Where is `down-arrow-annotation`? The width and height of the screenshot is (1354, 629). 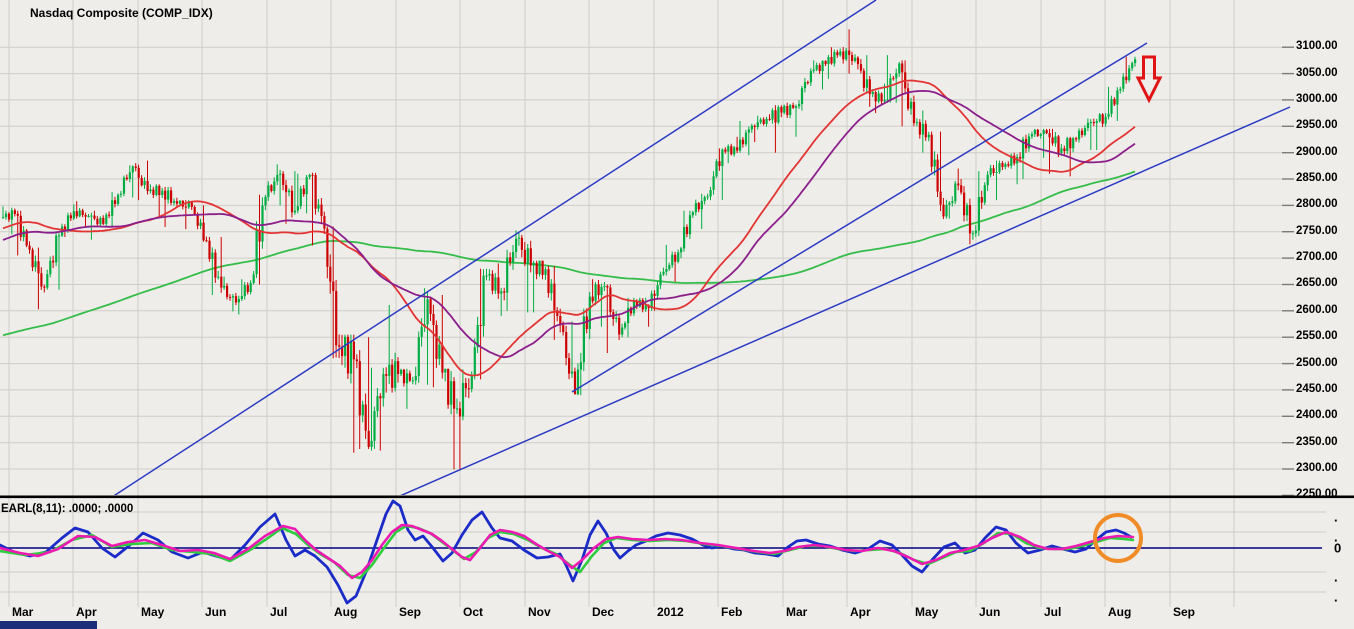 down-arrow-annotation is located at coordinates (1149, 79).